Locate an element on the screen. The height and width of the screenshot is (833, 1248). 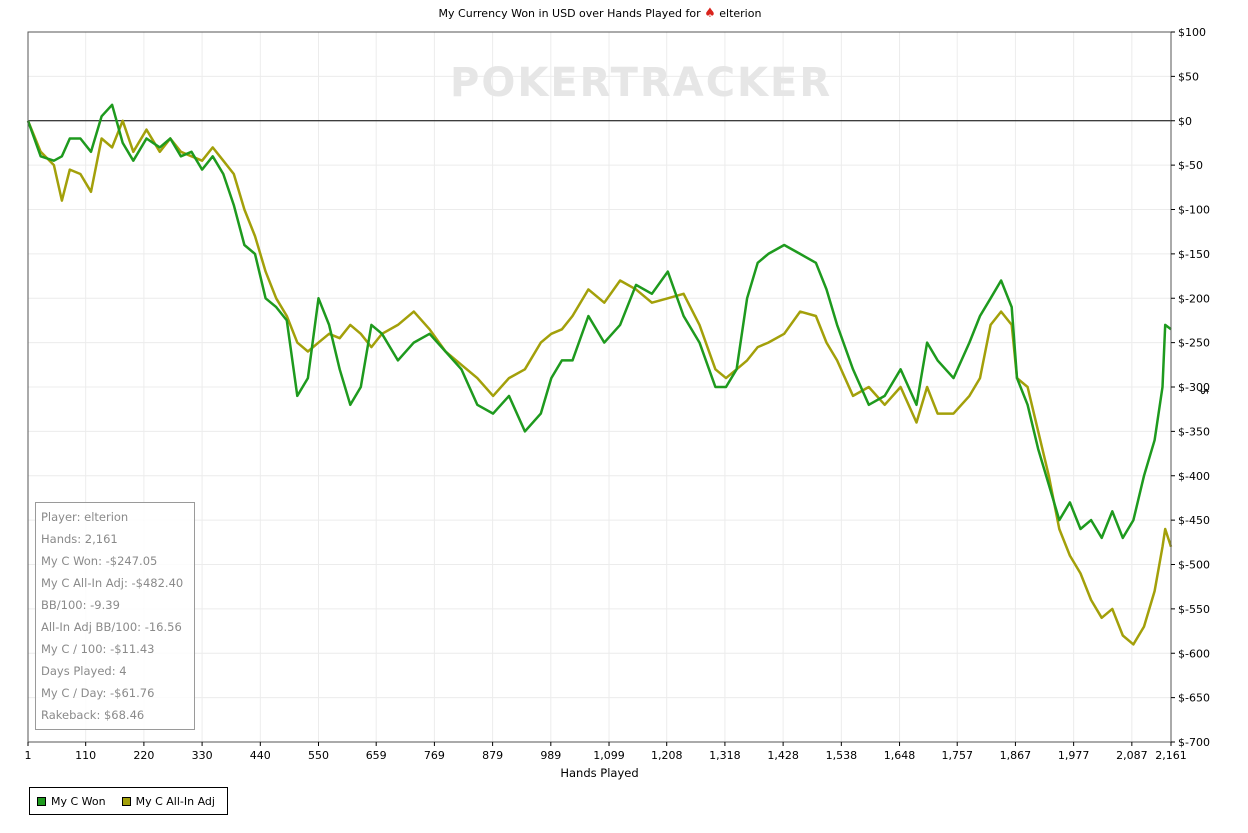
y-tick-label: $-500 is located at coordinates (1194, 565).